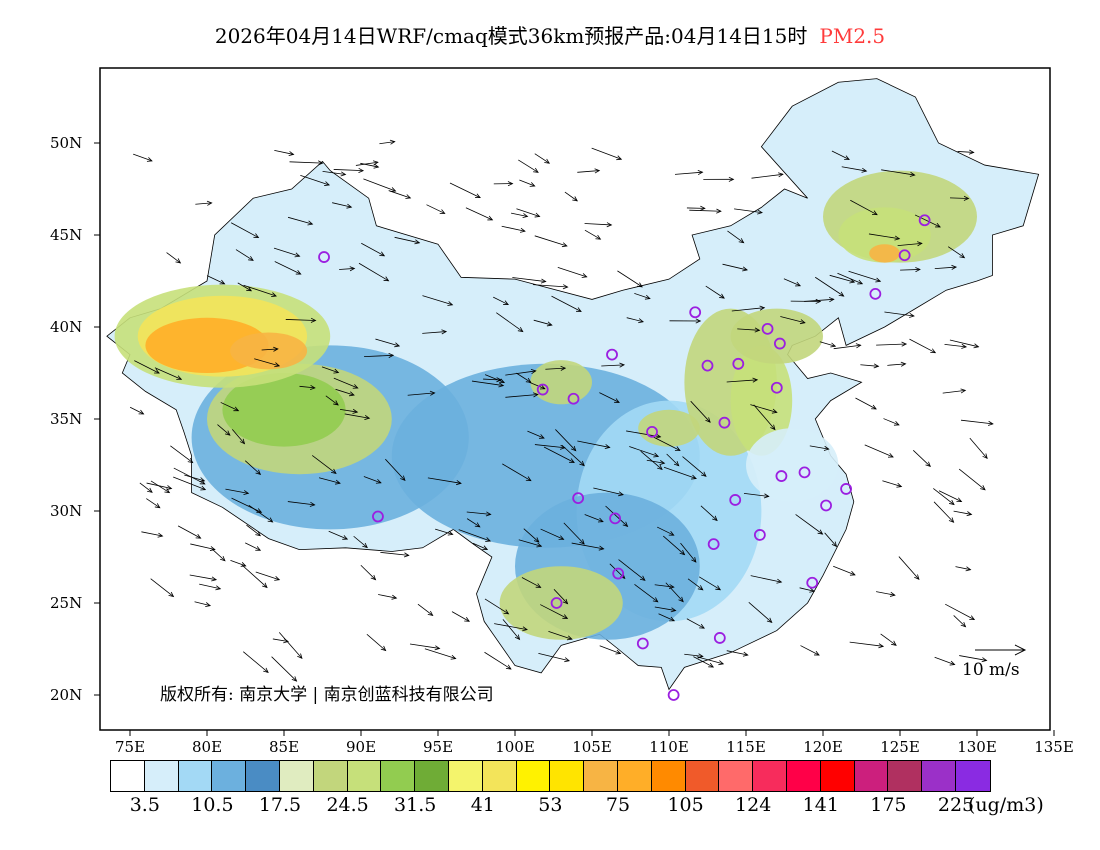  What do you see at coordinates (438, 747) in the screenshot?
I see `lon-label: 95E` at bounding box center [438, 747].